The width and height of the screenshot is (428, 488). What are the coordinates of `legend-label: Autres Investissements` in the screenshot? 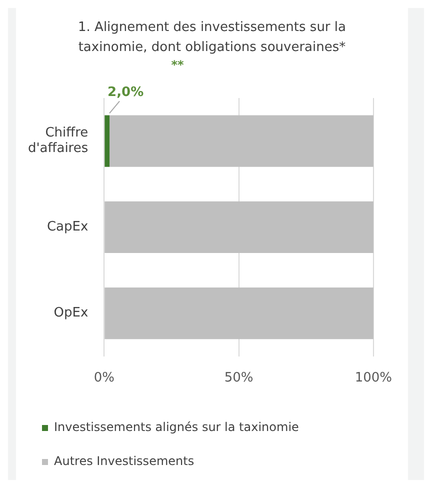 It's located at (124, 461).